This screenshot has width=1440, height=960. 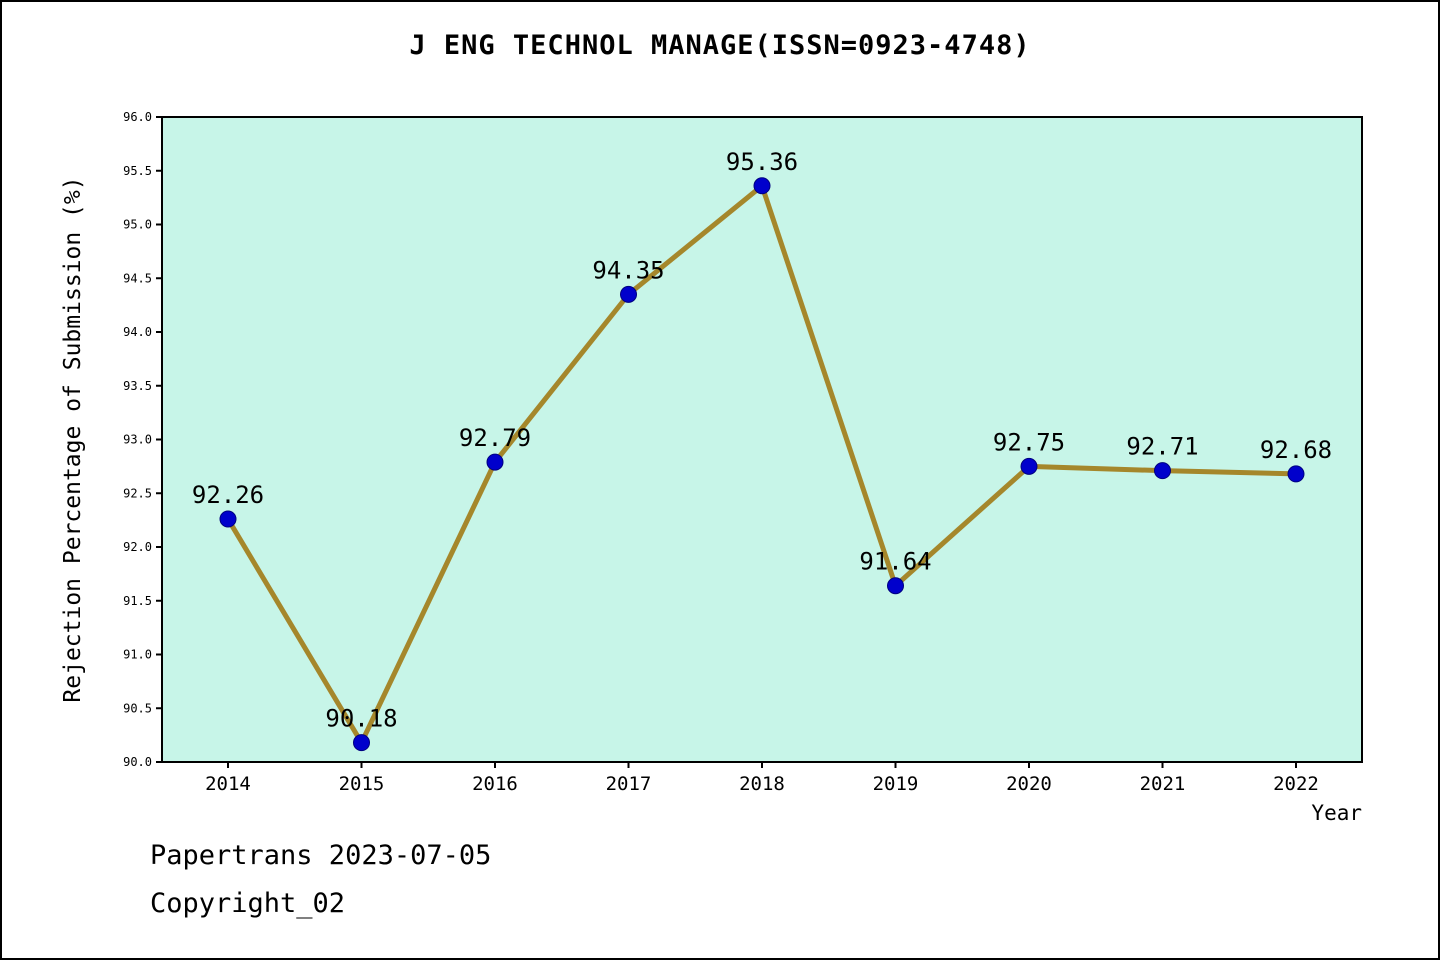 I want to click on footer-copyright: Copyright_02, so click(x=248, y=903).